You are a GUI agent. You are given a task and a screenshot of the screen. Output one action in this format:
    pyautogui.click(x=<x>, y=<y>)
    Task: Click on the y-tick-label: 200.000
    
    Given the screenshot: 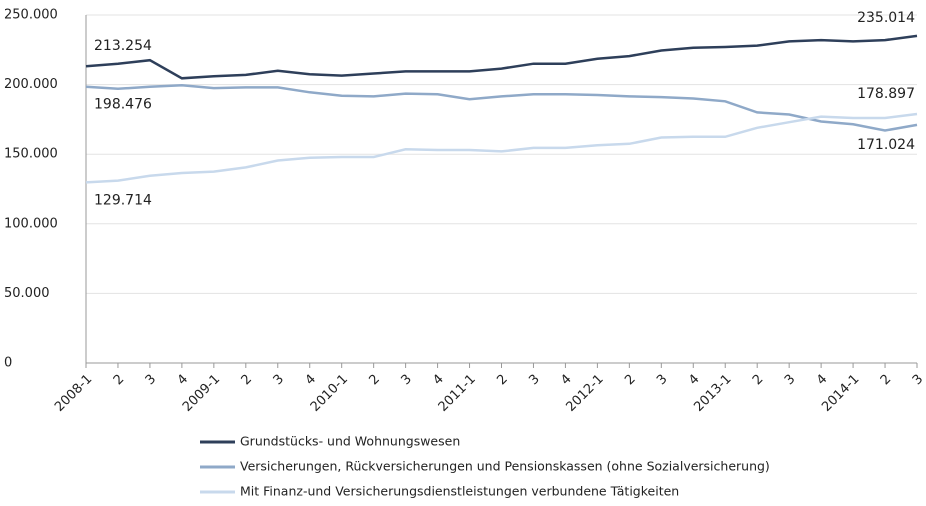 What is the action you would take?
    pyautogui.click(x=31, y=84)
    